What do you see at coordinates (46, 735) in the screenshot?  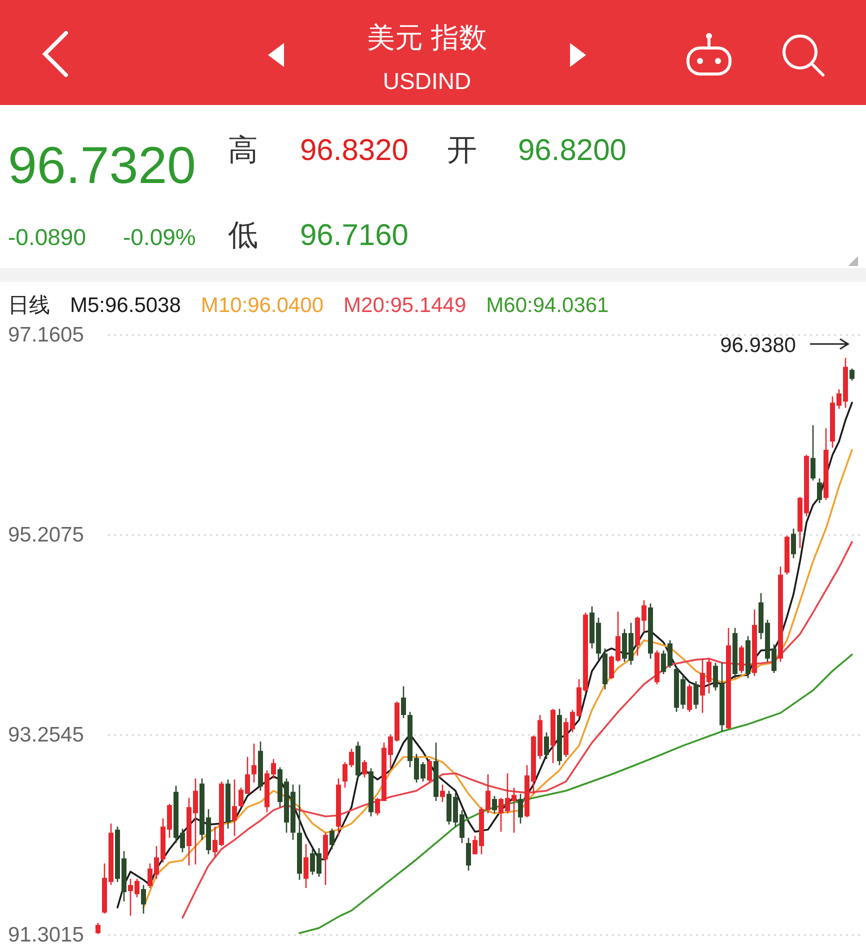 I see `y-tick-label: 93.2545` at bounding box center [46, 735].